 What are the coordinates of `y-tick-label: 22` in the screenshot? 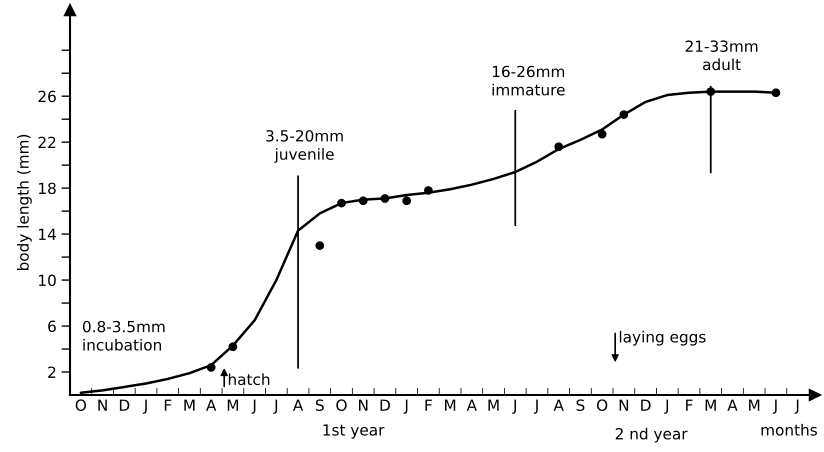 It's located at (47, 142).